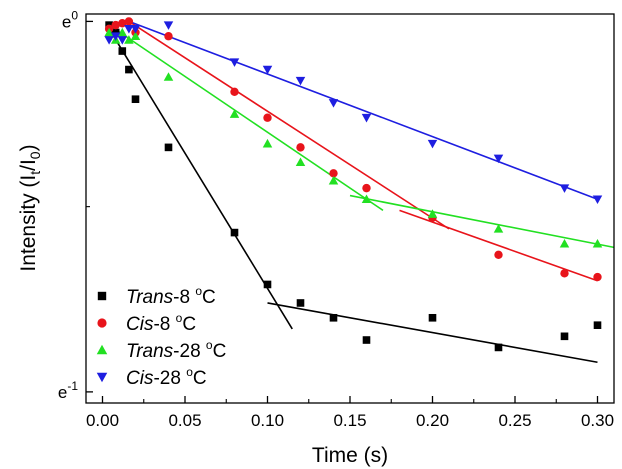  What do you see at coordinates (176, 350) in the screenshot?
I see `legend-label-2: Trans-28 oC` at bounding box center [176, 350].